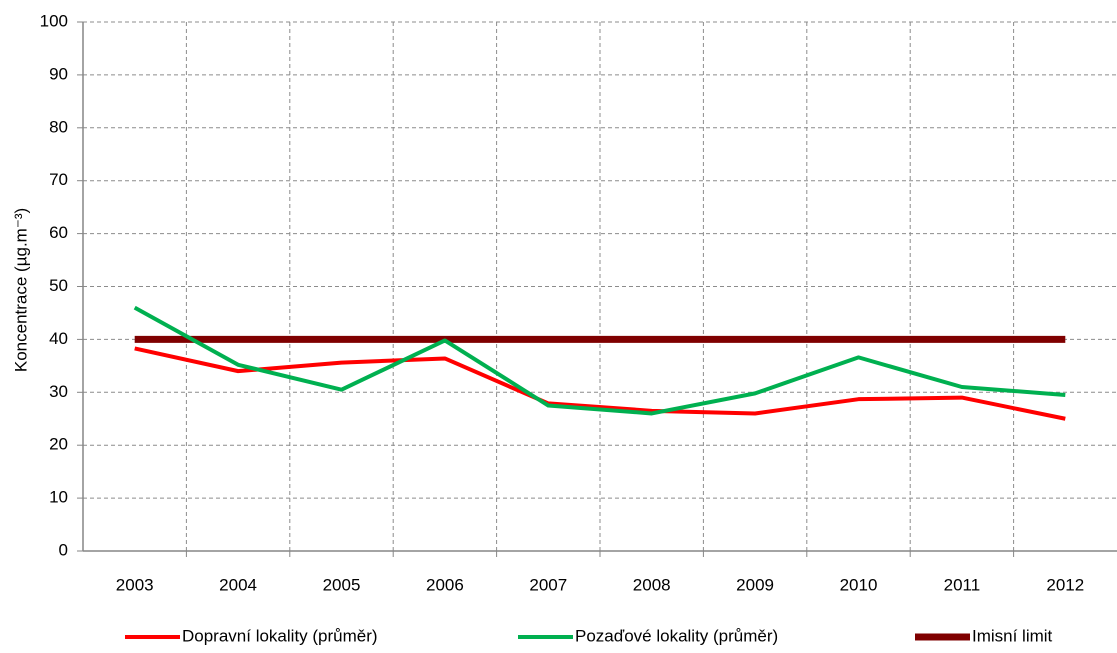 This screenshot has width=1117, height=653. Describe the element at coordinates (58, 497) in the screenshot. I see `y-tick-label: 10` at that location.